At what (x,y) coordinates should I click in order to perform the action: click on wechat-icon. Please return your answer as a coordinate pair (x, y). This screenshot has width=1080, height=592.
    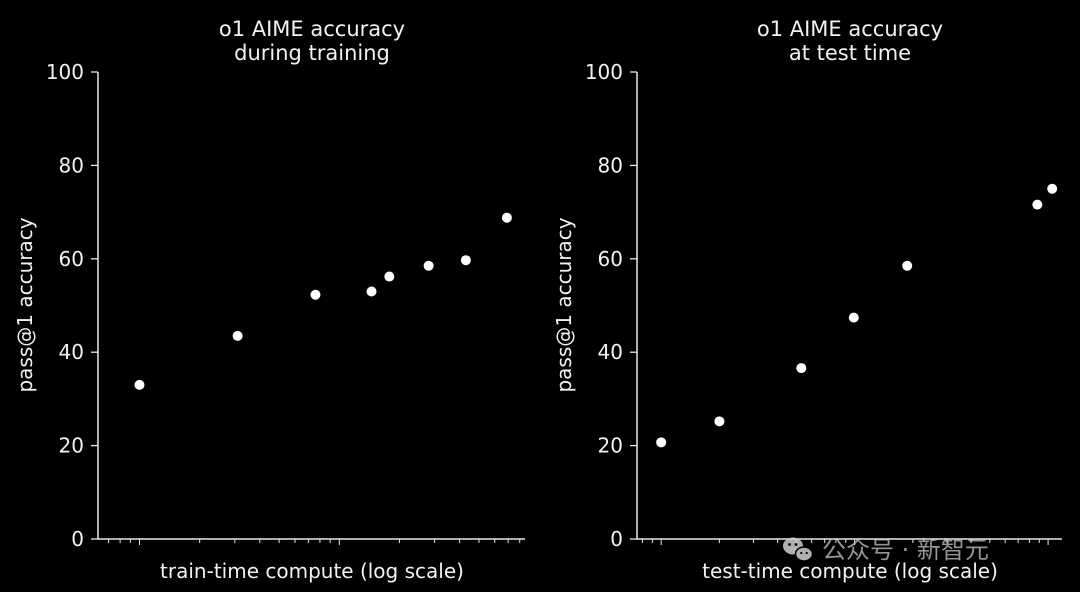
    Looking at the image, I should click on (798, 549).